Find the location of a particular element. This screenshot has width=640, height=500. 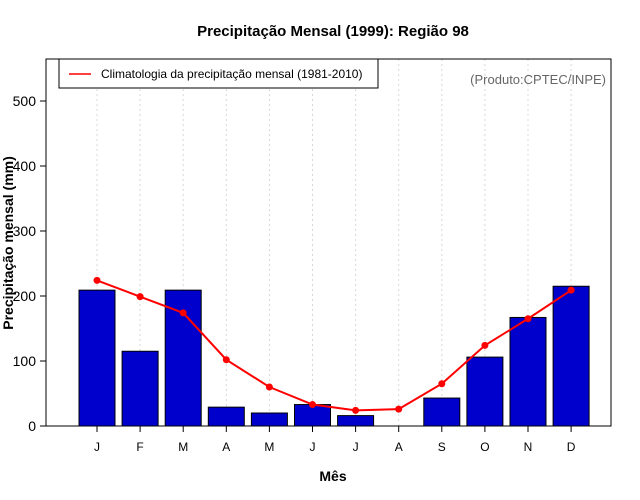

y-tick-label: 0 is located at coordinates (32, 426).